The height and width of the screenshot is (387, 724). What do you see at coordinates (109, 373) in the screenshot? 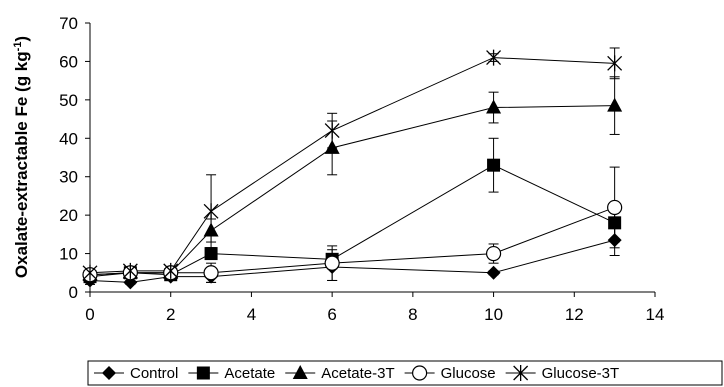
I see `legend-marker-control` at bounding box center [109, 373].